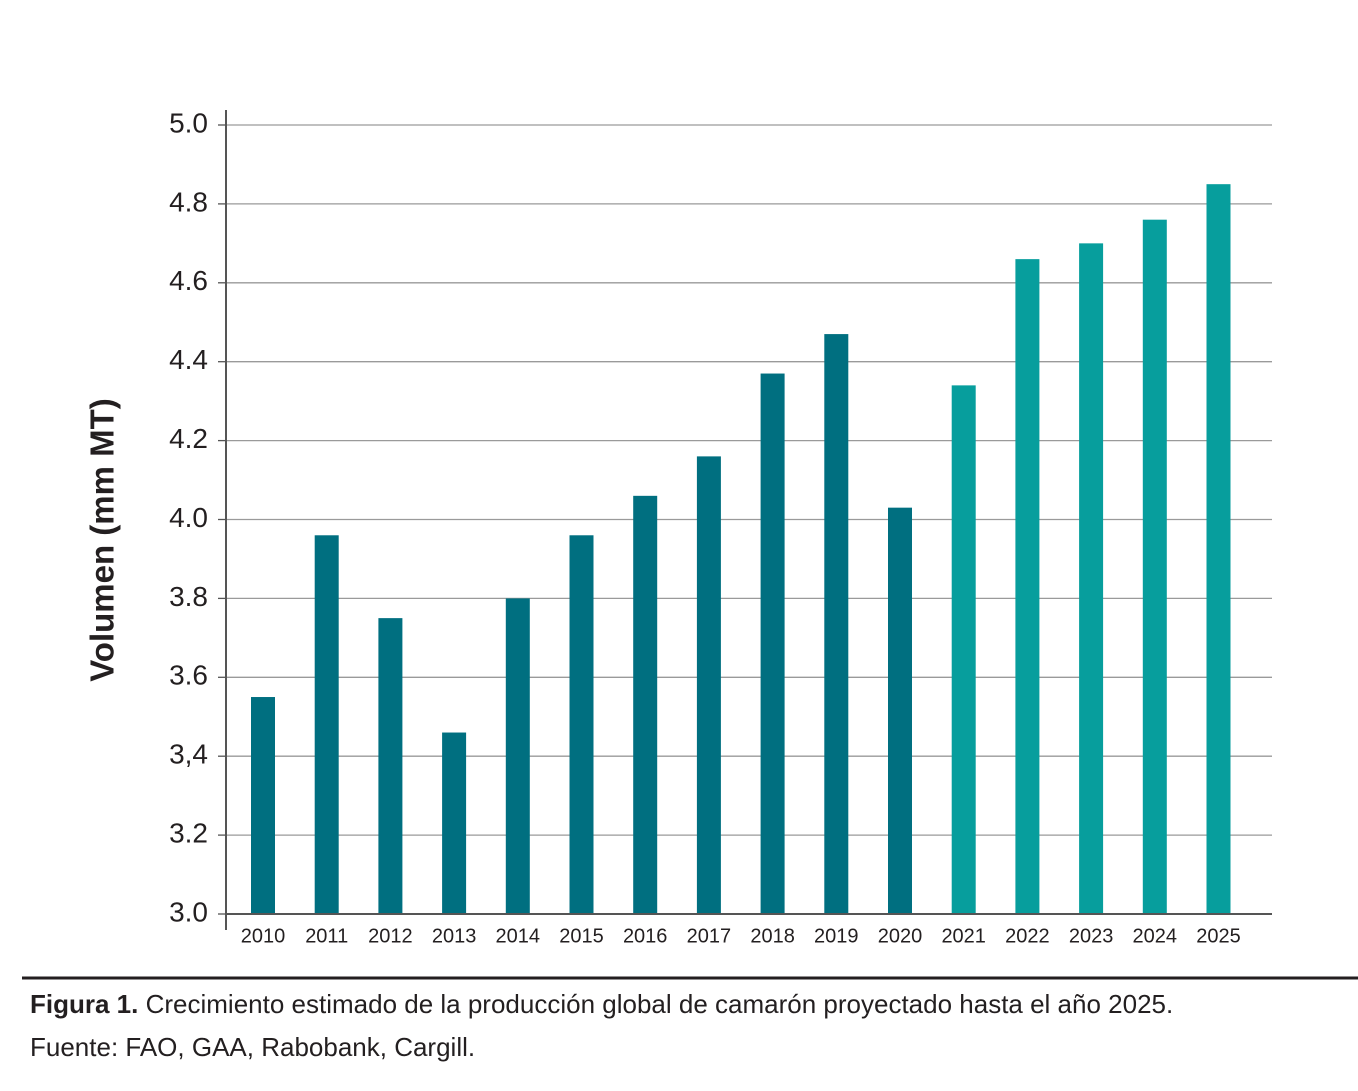 This screenshot has height=1091, width=1358. I want to click on caption-label: Figura 1., so click(84, 1004).